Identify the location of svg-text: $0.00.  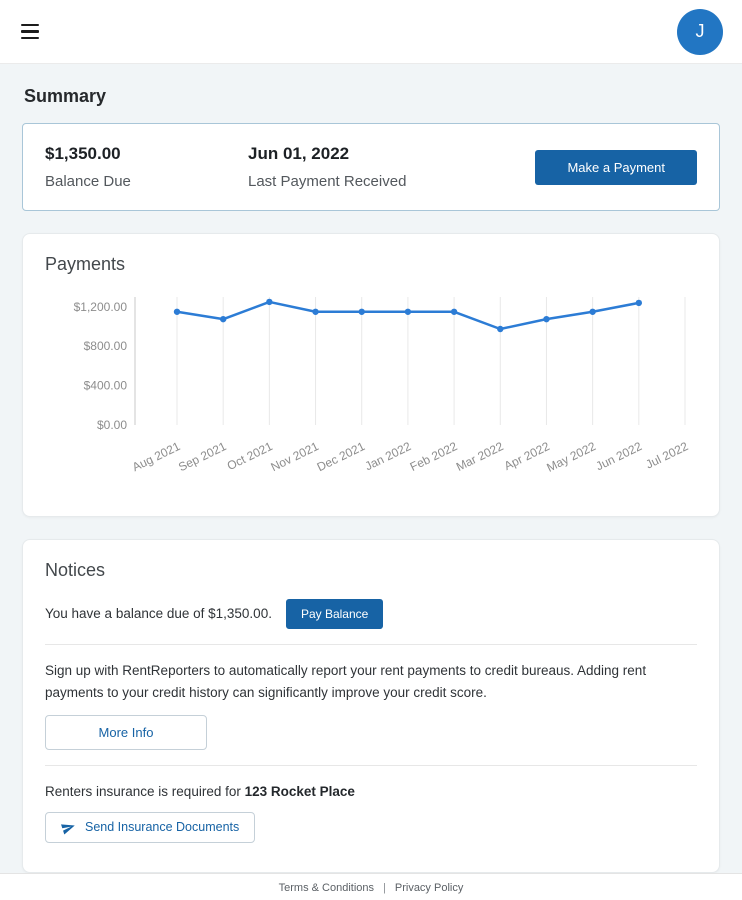
(112, 425).